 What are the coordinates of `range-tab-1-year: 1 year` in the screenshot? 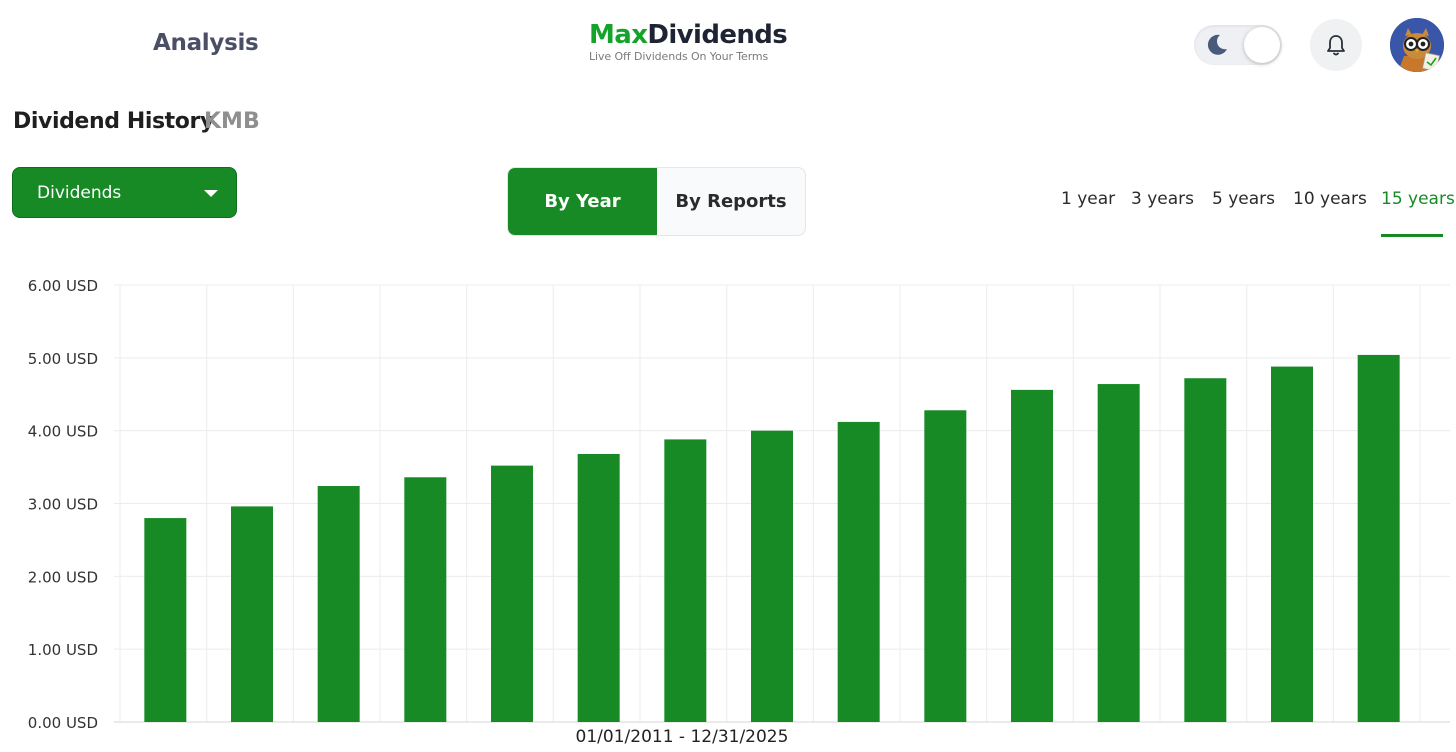 It's located at (1088, 199).